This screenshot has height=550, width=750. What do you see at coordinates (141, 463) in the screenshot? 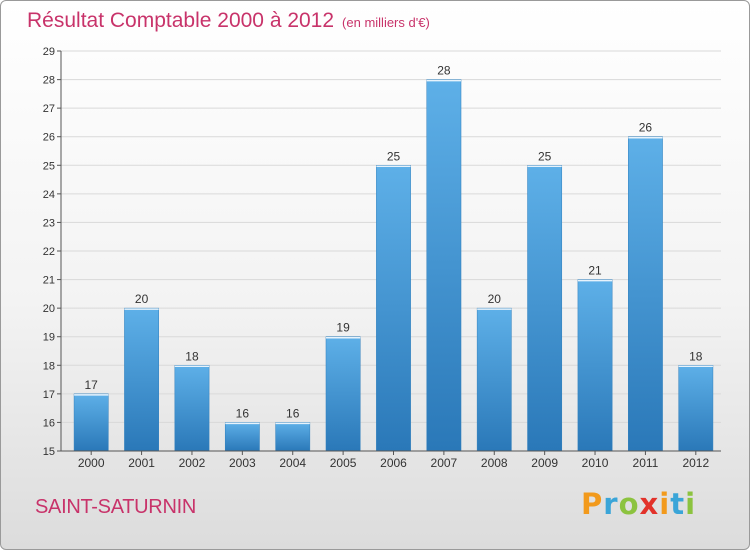
I see `x-tick-label: 2001` at bounding box center [141, 463].